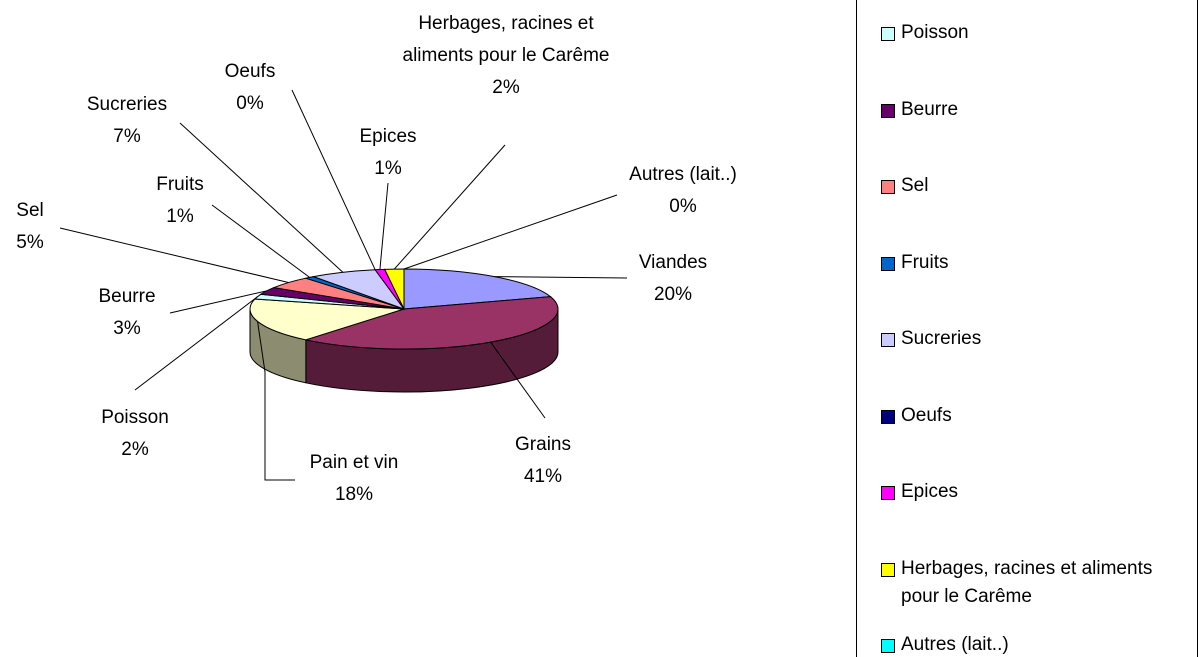  I want to click on category-label: Autres (lait..), so click(683, 174).